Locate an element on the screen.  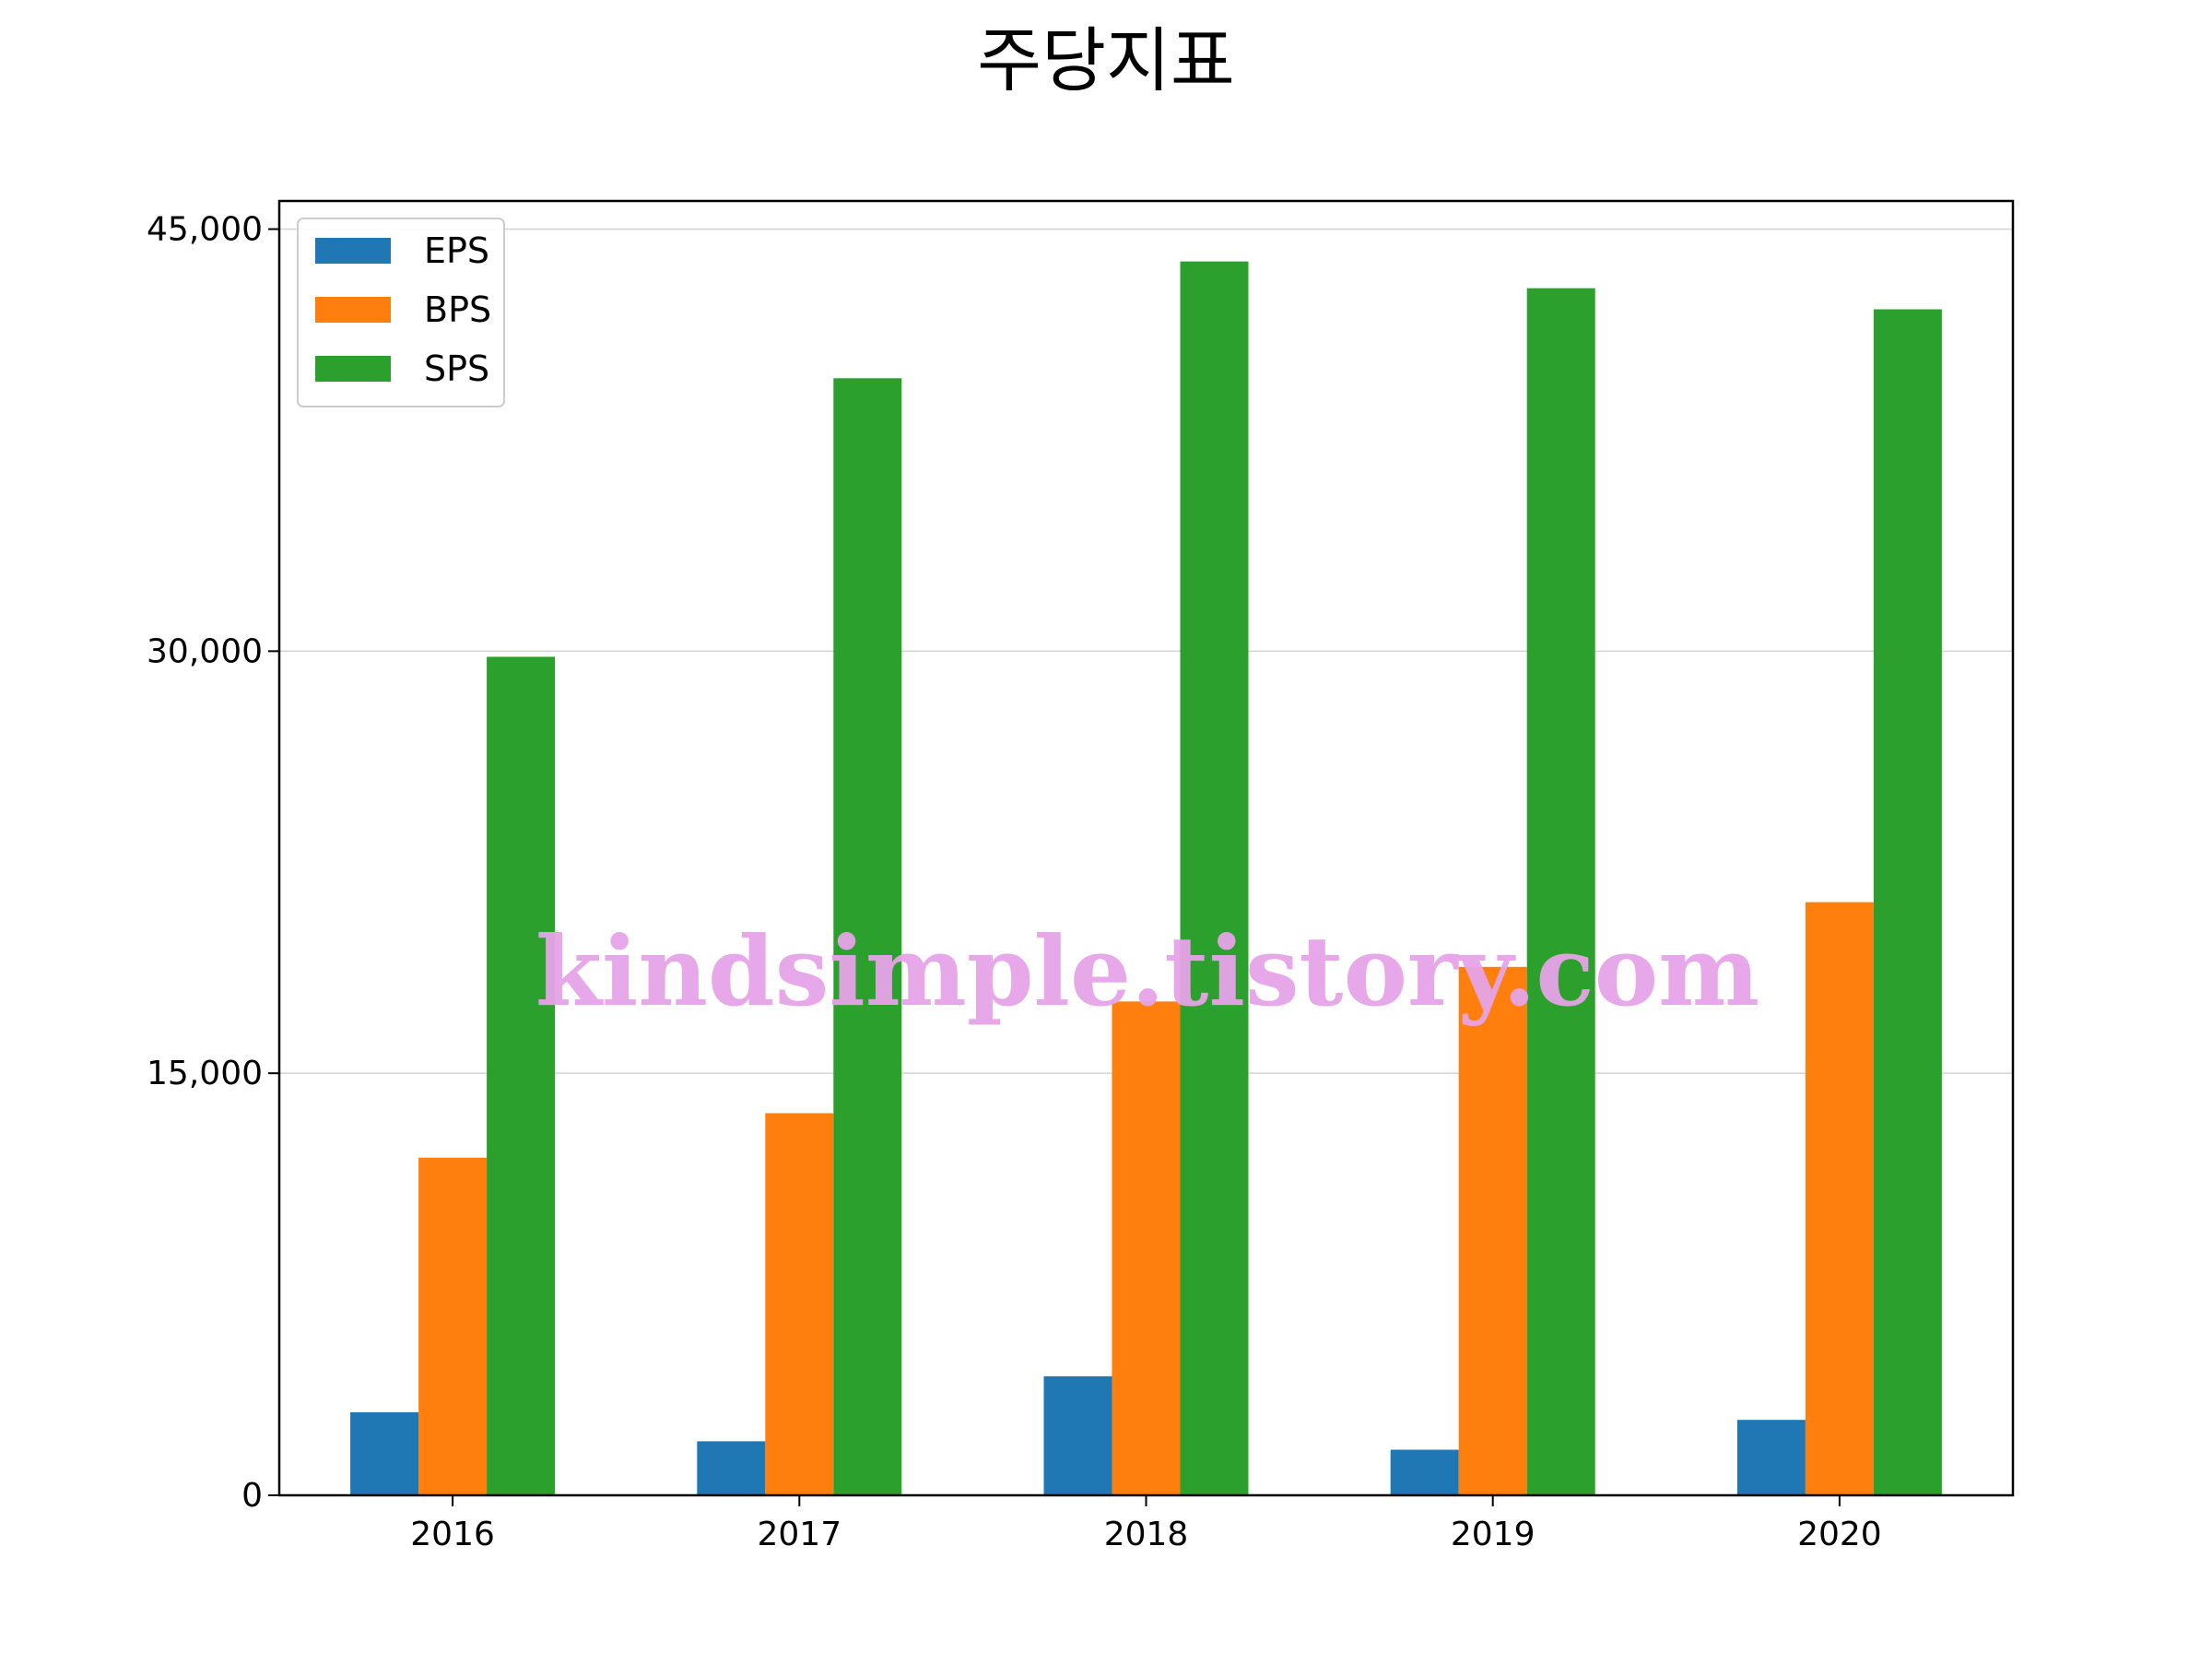
bar-eps-2019 is located at coordinates (1424, 1472).